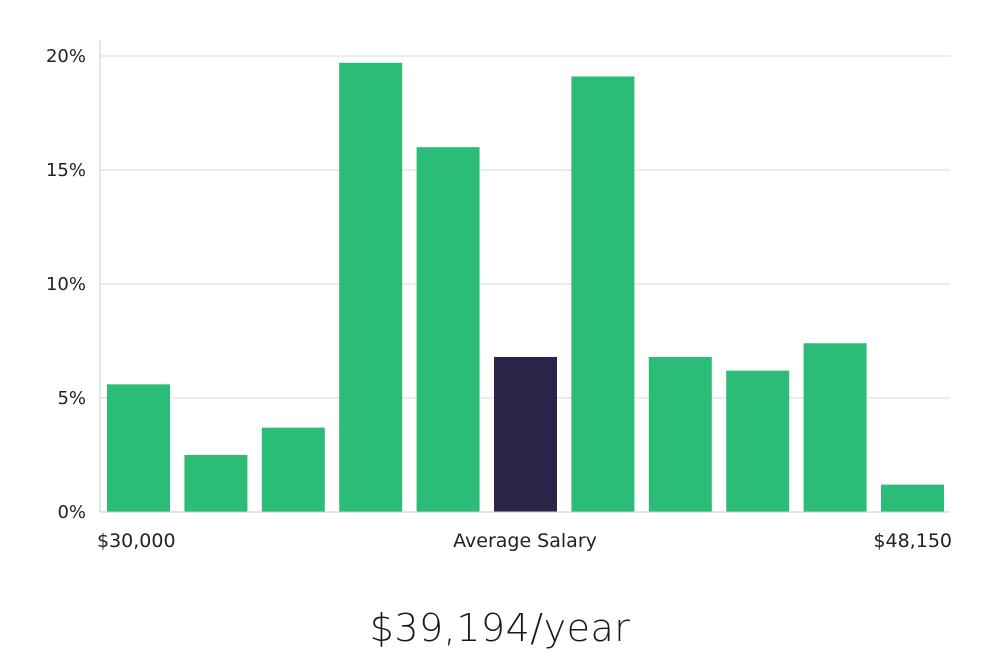 The image size is (1000, 660). I want to click on x-min-label: $30,000, so click(136, 541).